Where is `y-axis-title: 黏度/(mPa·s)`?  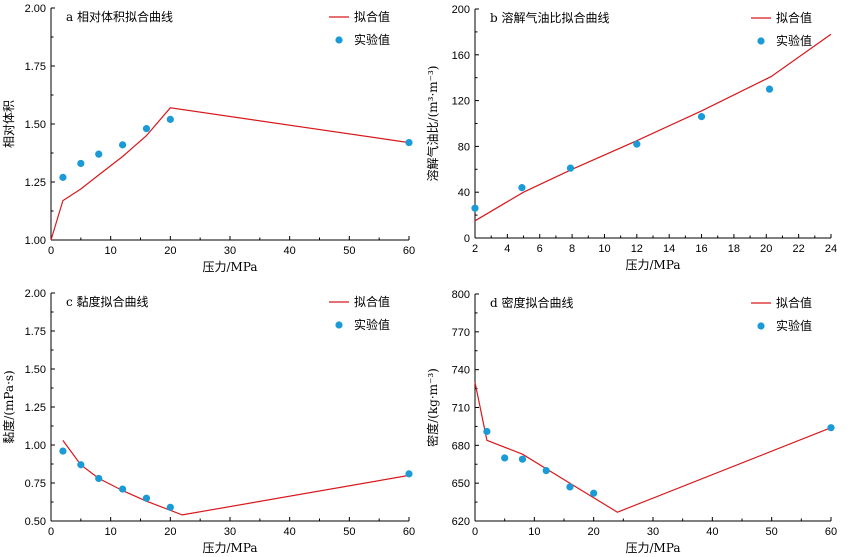
y-axis-title: 黏度/(mPa·s) is located at coordinates (8, 406).